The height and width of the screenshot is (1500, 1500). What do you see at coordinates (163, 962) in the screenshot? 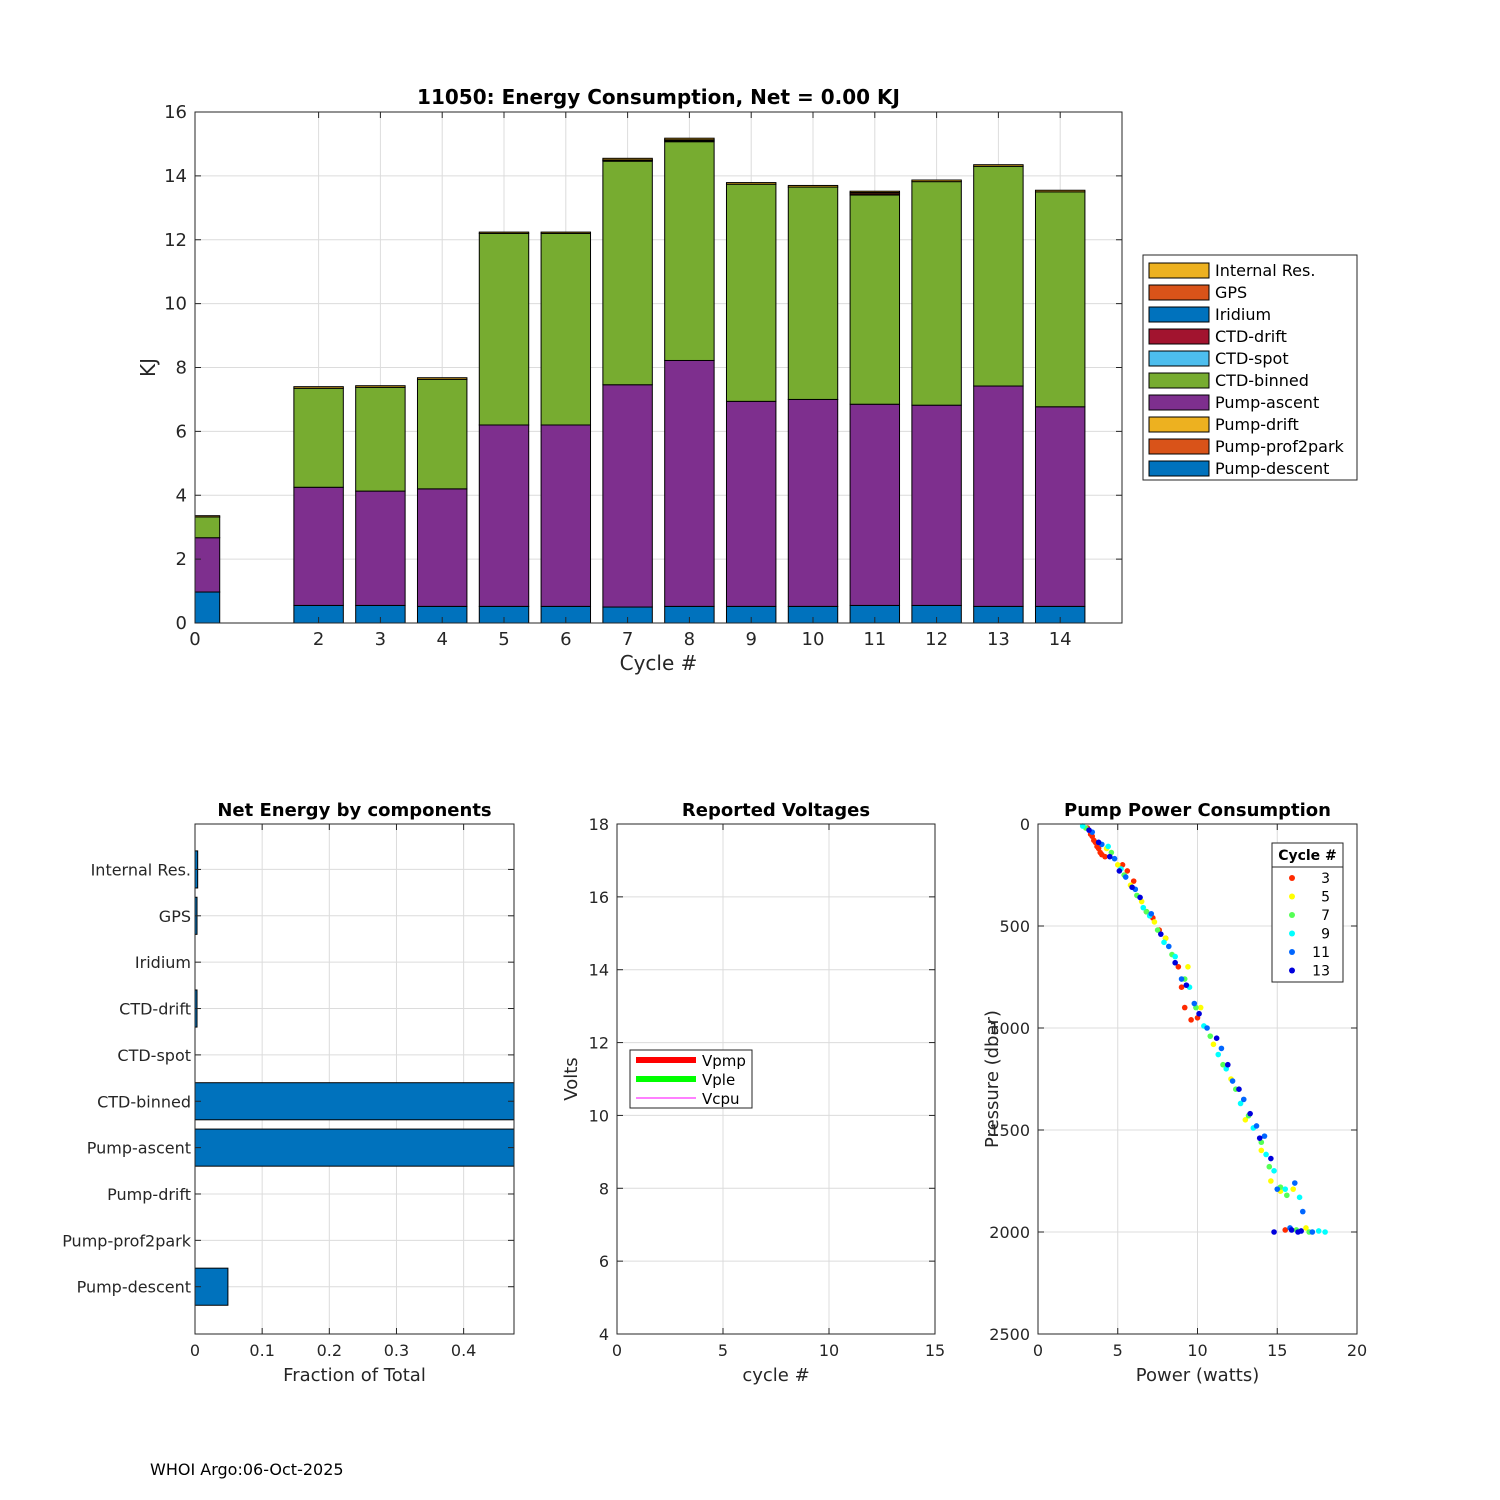
I see `net-category-label: Iridium` at bounding box center [163, 962].